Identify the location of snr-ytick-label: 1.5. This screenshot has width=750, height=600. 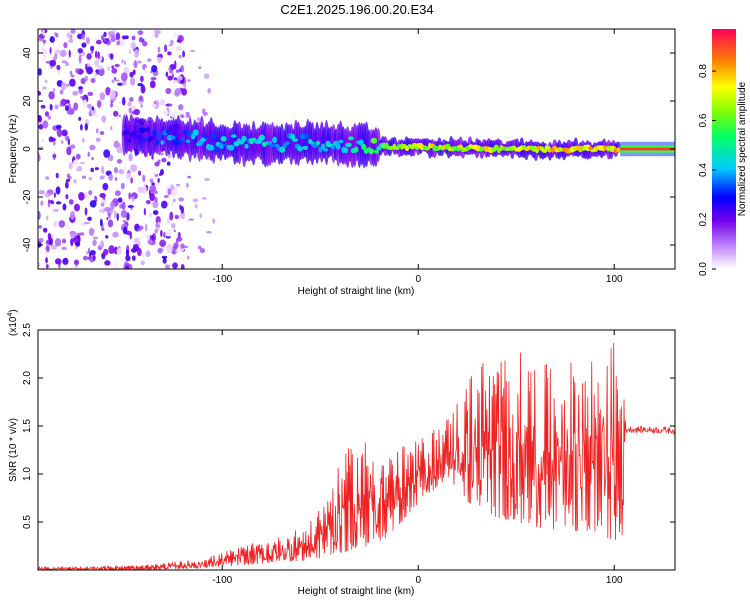
(27, 426).